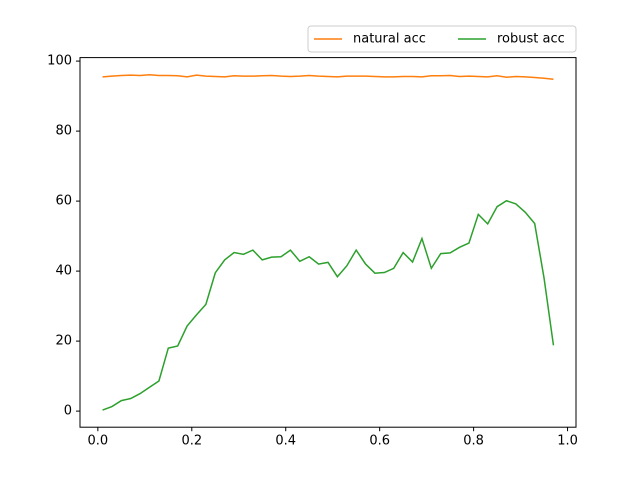  What do you see at coordinates (328, 77) in the screenshot?
I see `data-line` at bounding box center [328, 77].